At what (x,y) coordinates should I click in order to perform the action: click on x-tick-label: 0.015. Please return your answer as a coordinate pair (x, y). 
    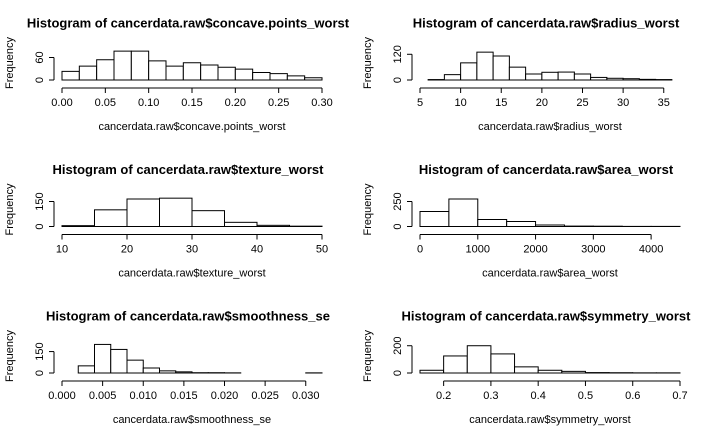
    Looking at the image, I should click on (184, 396).